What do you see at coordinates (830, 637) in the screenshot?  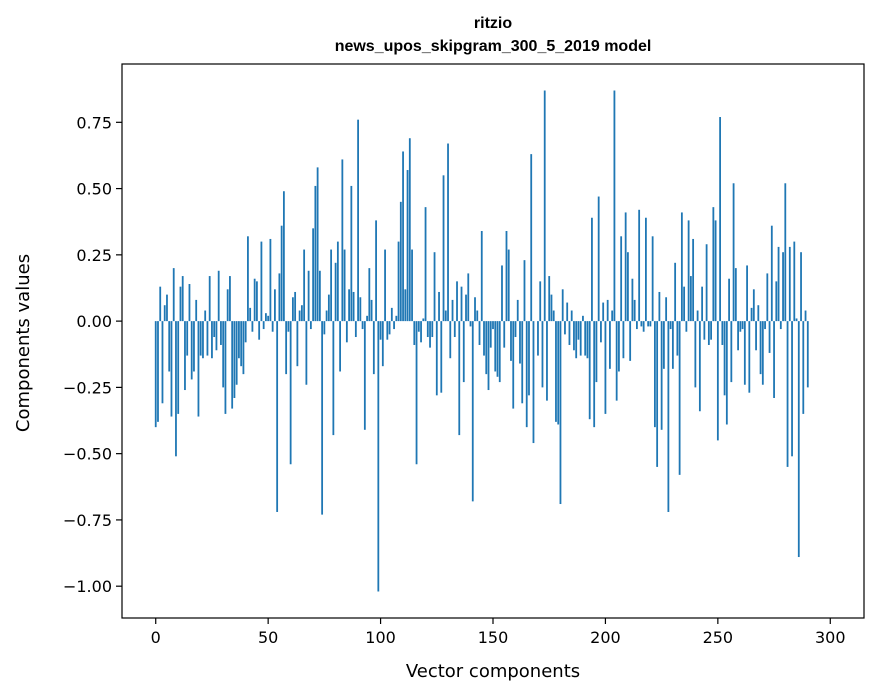 I see `x-tick-label: 300` at bounding box center [830, 637].